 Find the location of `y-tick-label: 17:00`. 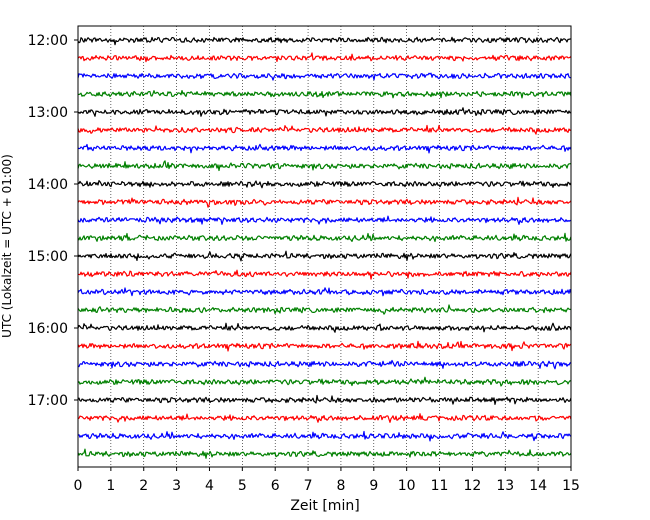

y-tick-label: 17:00 is located at coordinates (48, 401).